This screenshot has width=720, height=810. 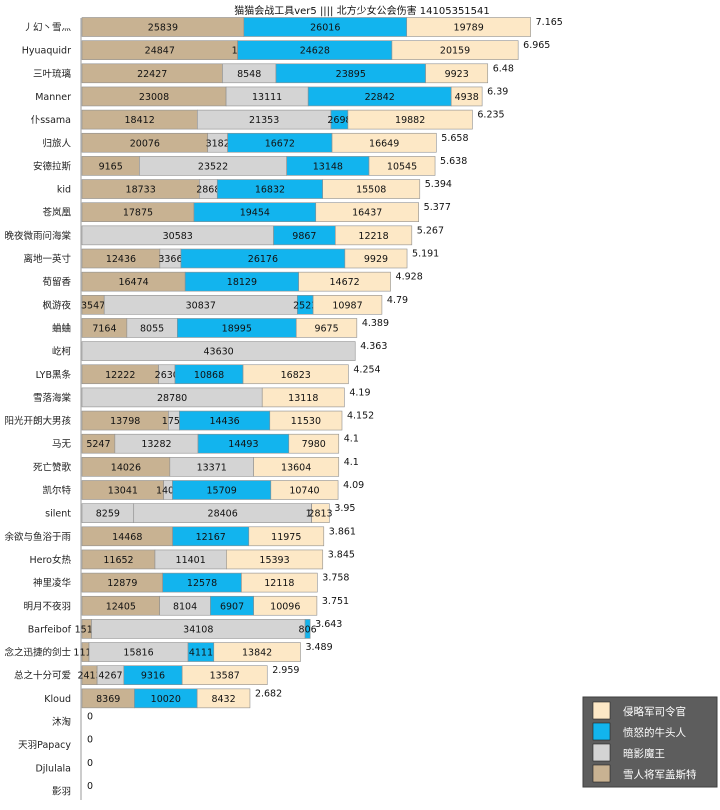 I want to click on segment-value-label: 1517, so click(x=87, y=629).